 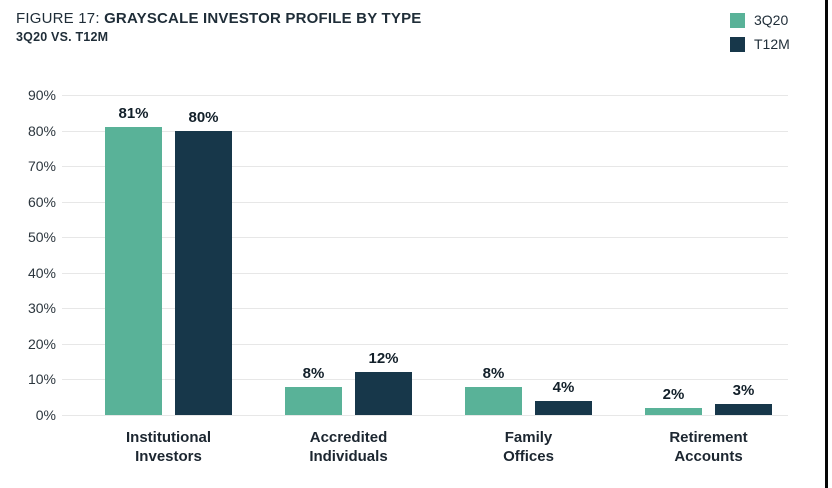 I want to click on legend-swatch-3q20, so click(x=737, y=20).